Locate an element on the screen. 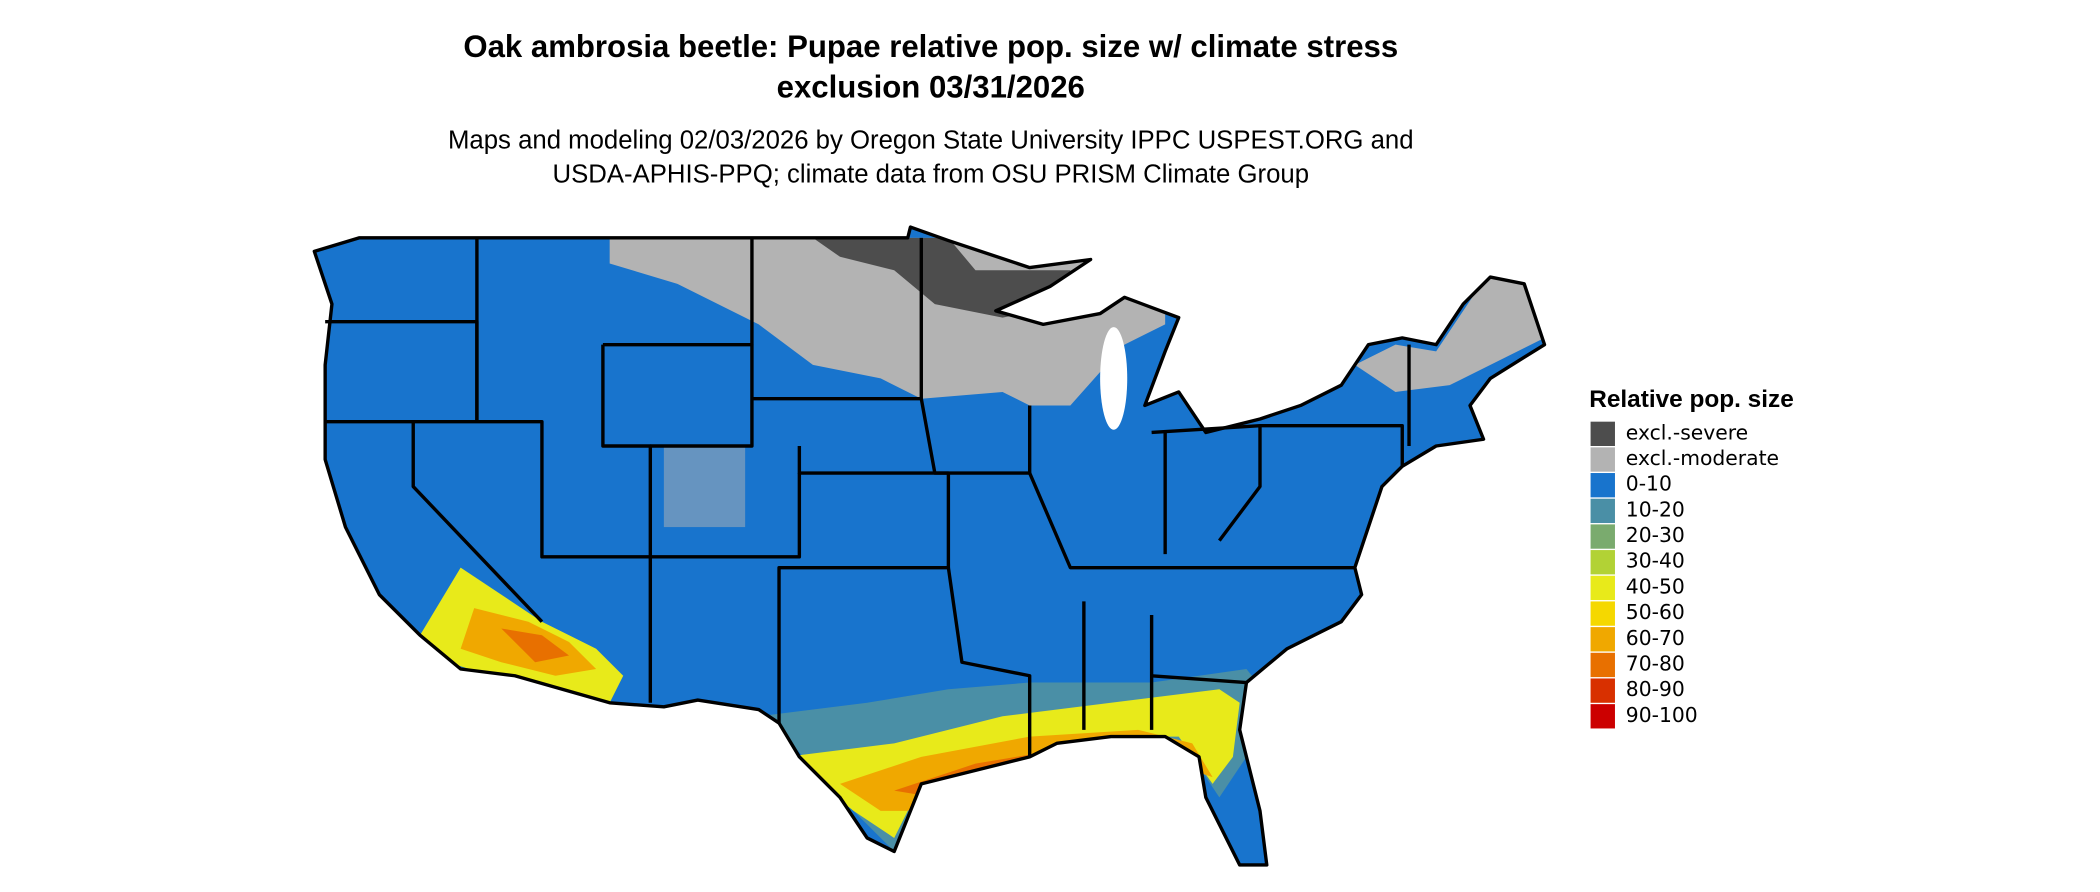 The height and width of the screenshot is (892, 2100). legend-label: excl.-moderate is located at coordinates (1702, 458).